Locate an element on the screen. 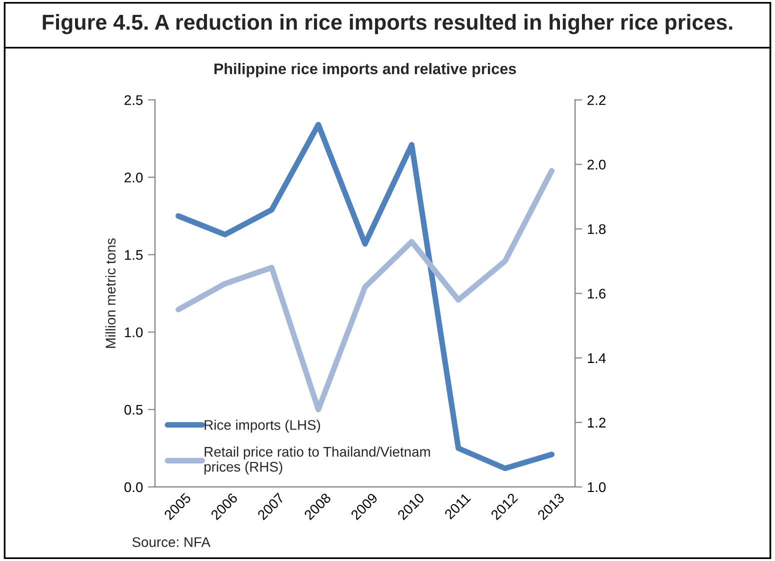 The width and height of the screenshot is (775, 561). y-tick-label: 1.0 is located at coordinates (133, 332).